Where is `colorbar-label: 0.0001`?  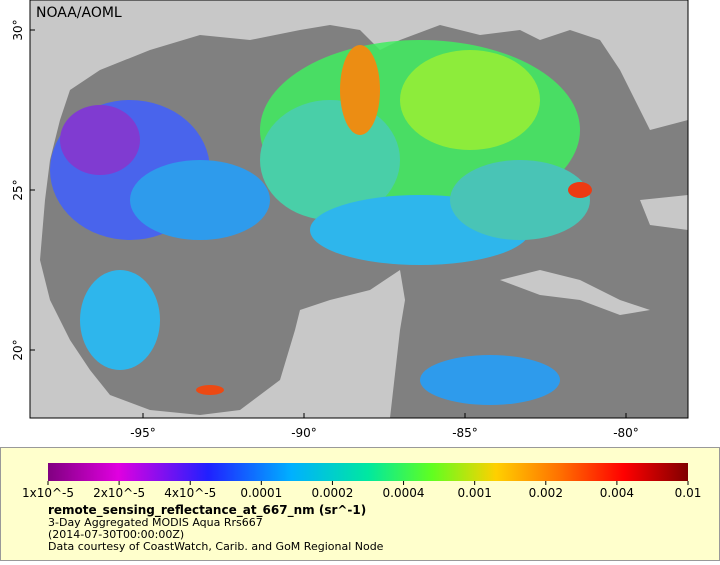
colorbar-label: 0.0001 is located at coordinates (261, 493).